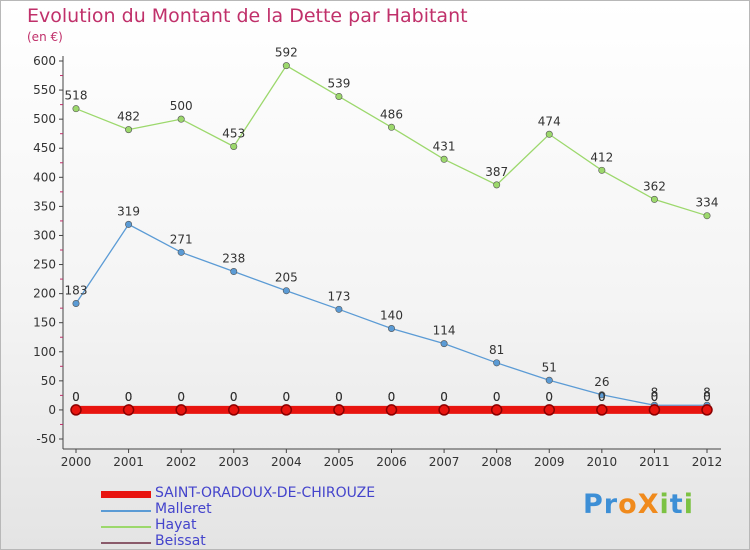 The height and width of the screenshot is (550, 750). What do you see at coordinates (76, 291) in the screenshot?
I see `data-label: 183` at bounding box center [76, 291].